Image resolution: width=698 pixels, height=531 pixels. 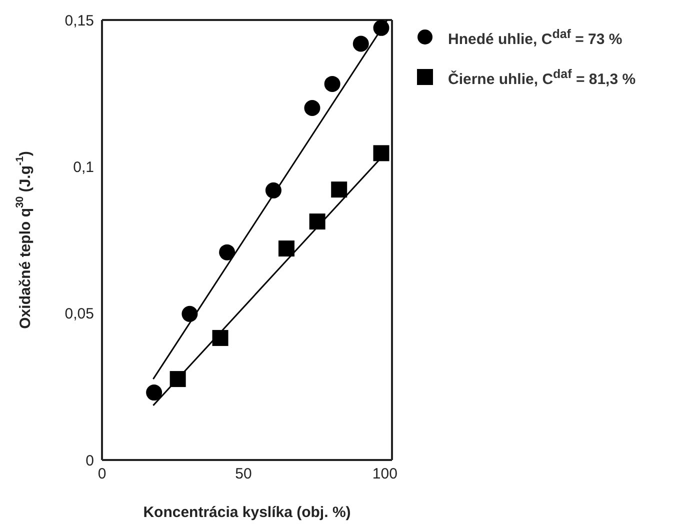 I want to click on x-tick-label: 100, so click(x=385, y=474).